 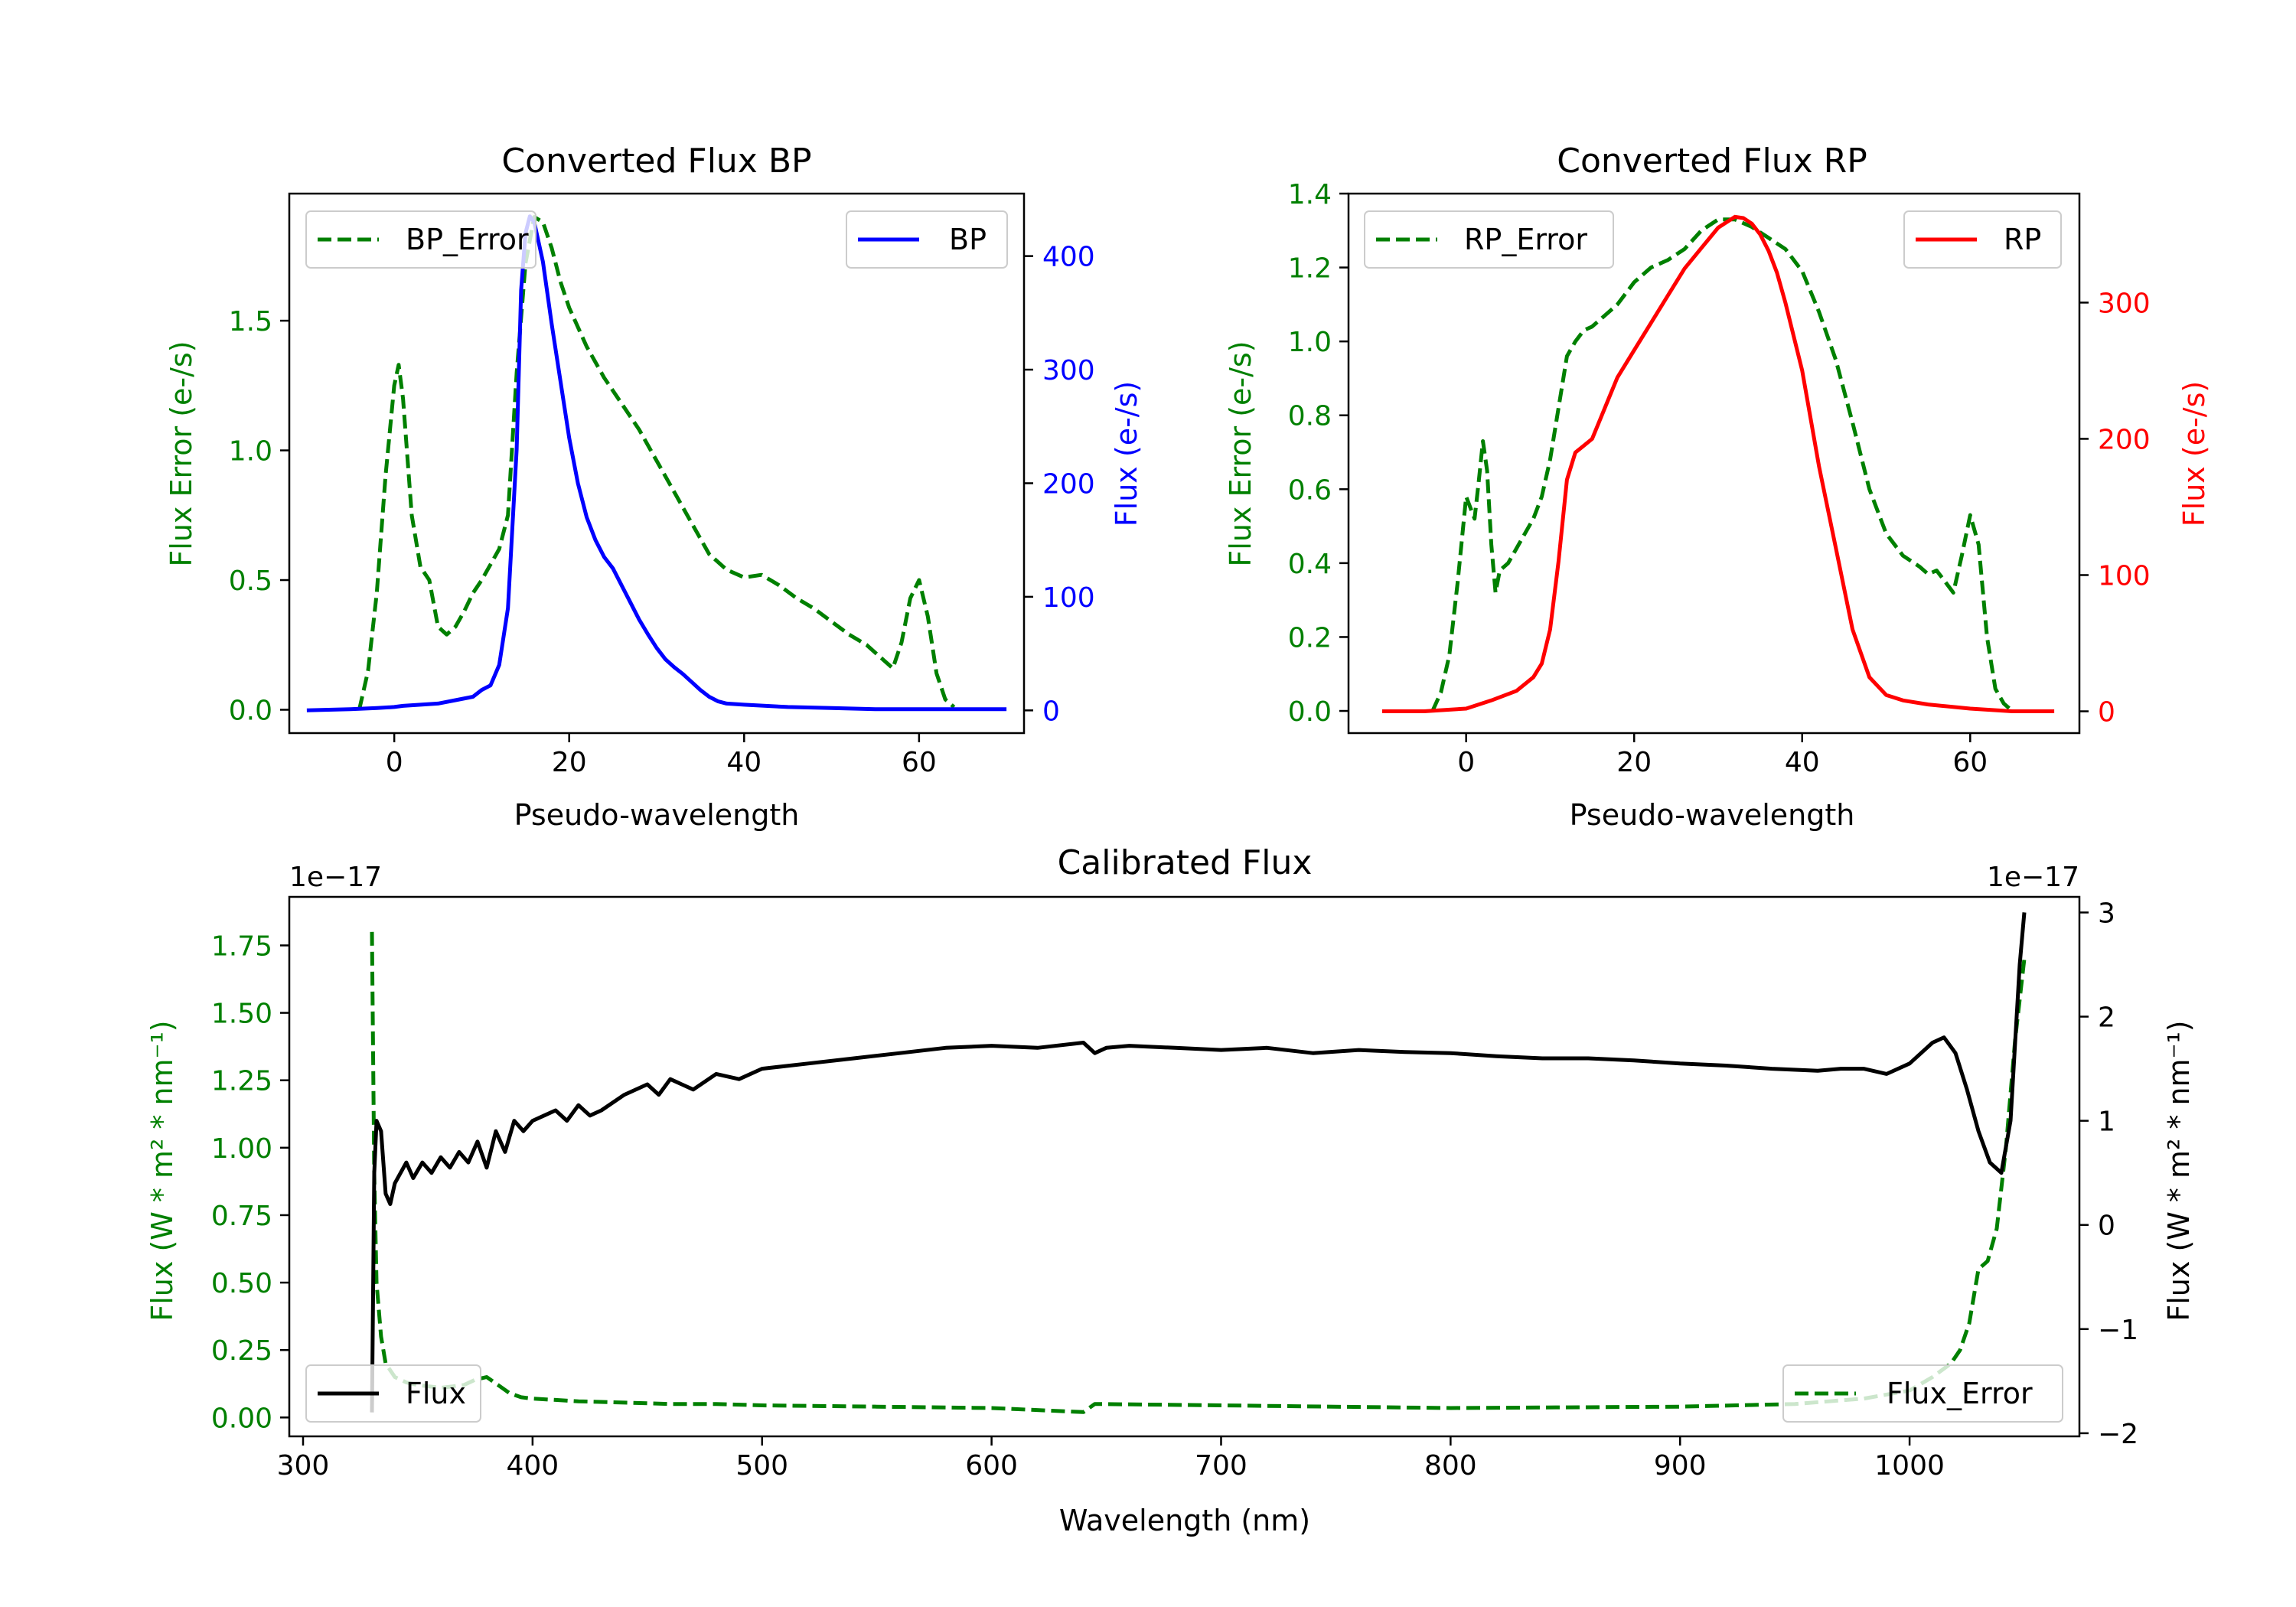 What do you see at coordinates (1184, 1520) in the screenshot?
I see `x-axis-label: Wavelength (nm)` at bounding box center [1184, 1520].